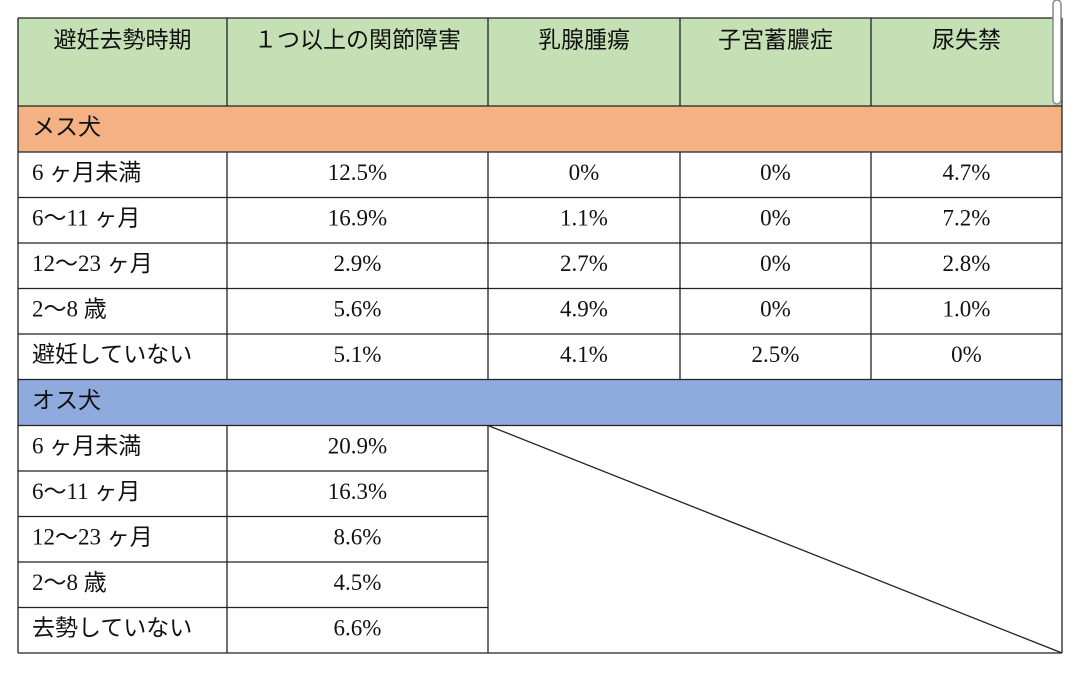 This screenshot has height=676, width=1080. Describe the element at coordinates (66, 400) in the screenshot. I see `section-title: オス犬` at that location.